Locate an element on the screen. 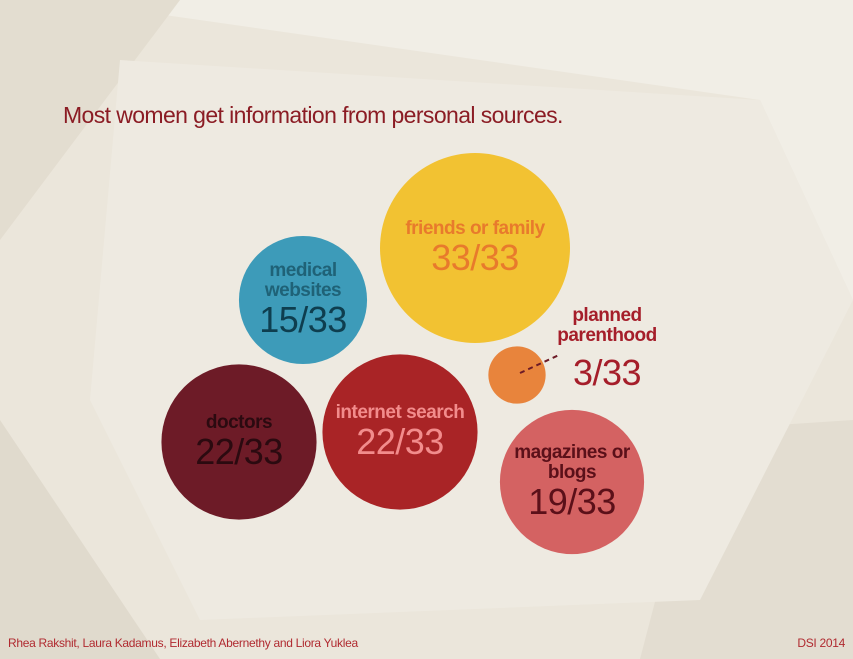  bubble-value: 19/33 is located at coordinates (572, 501).